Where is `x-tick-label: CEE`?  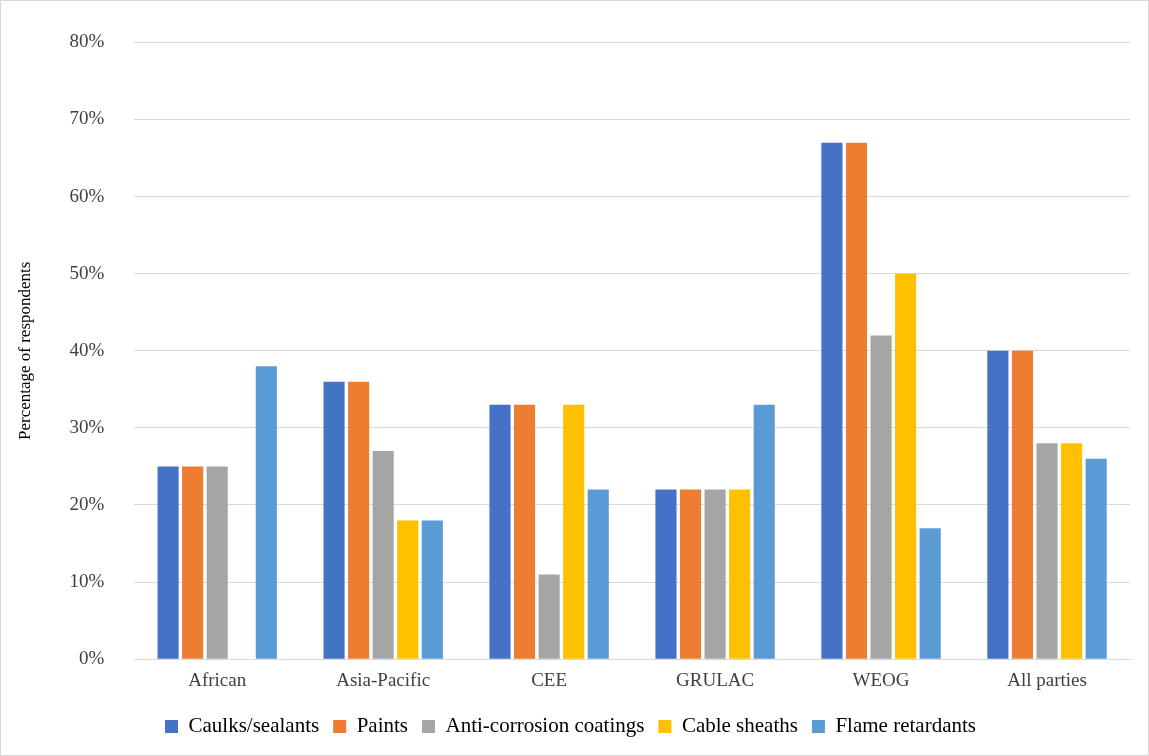
x-tick-label: CEE is located at coordinates (549, 679).